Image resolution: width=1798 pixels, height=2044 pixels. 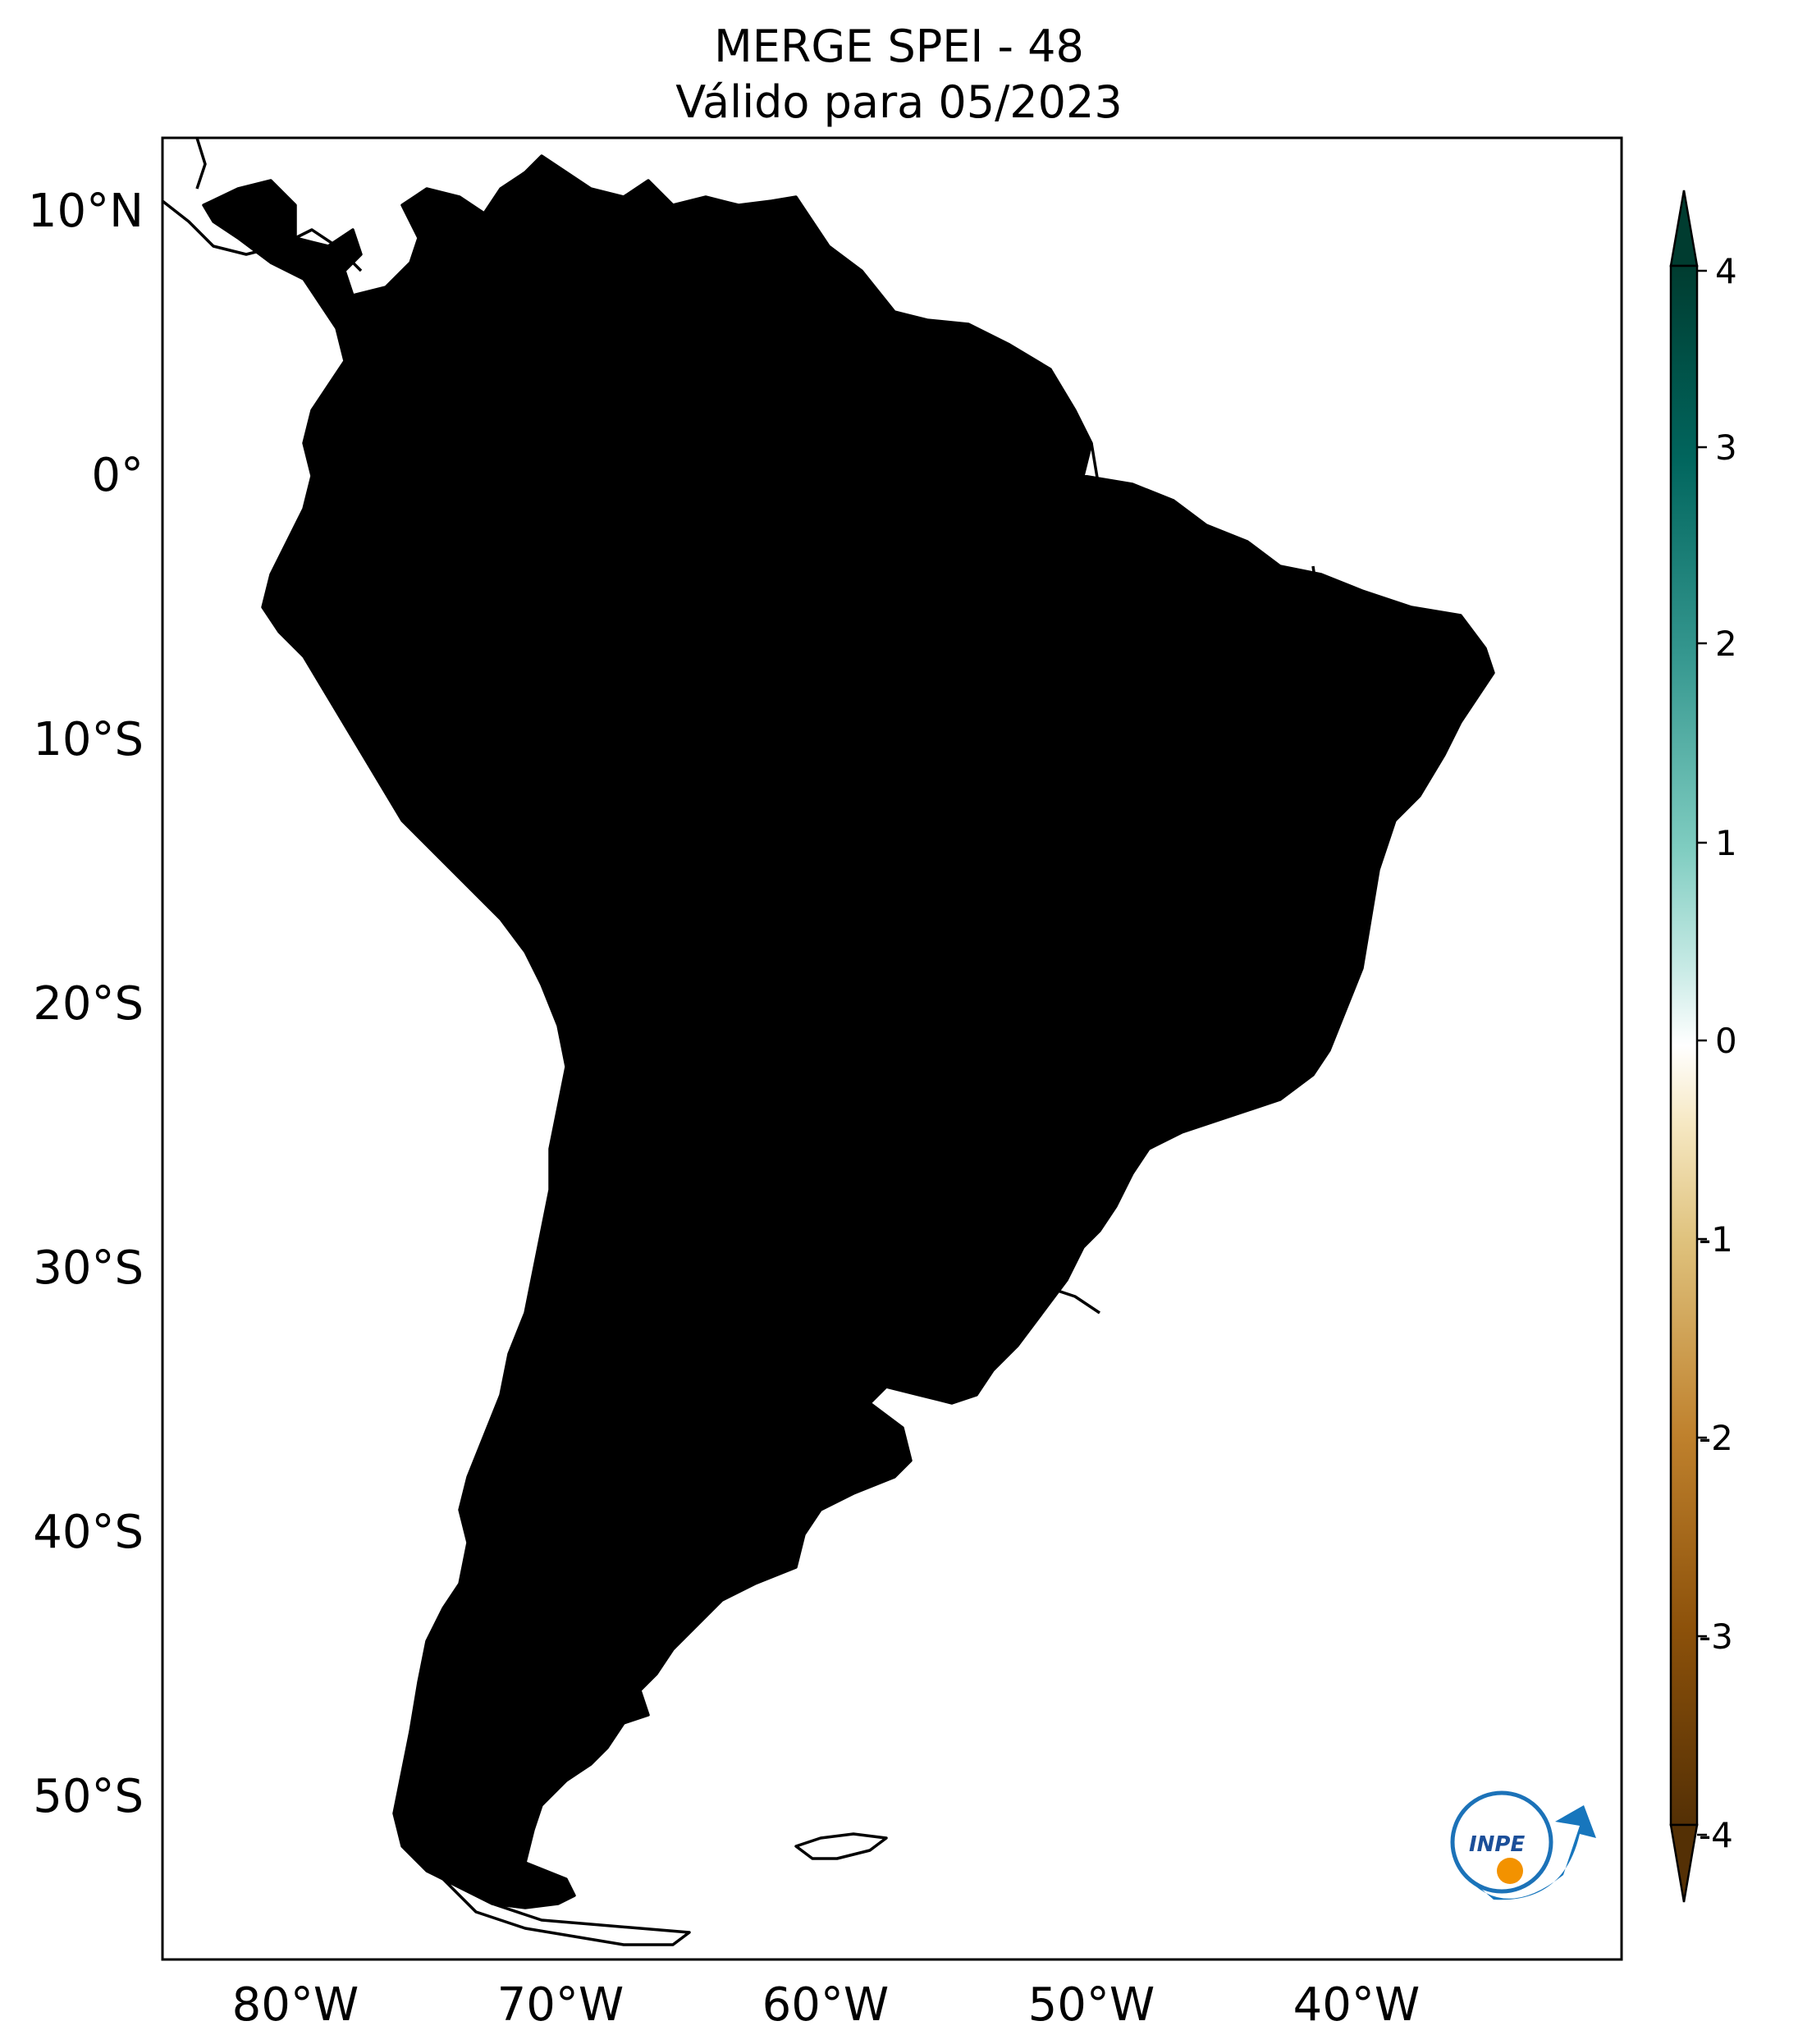 What do you see at coordinates (1726, 448) in the screenshot?
I see `colorbar-tick-label: 3` at bounding box center [1726, 448].